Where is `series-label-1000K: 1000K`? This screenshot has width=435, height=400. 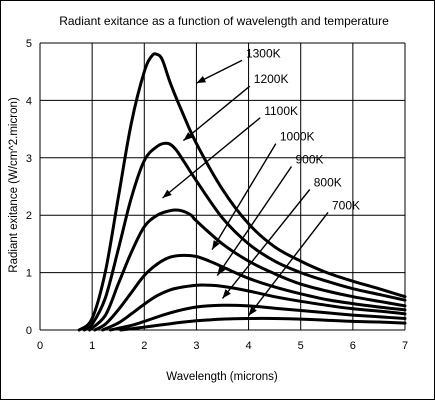
series-label-1000K: 1000K is located at coordinates (297, 137).